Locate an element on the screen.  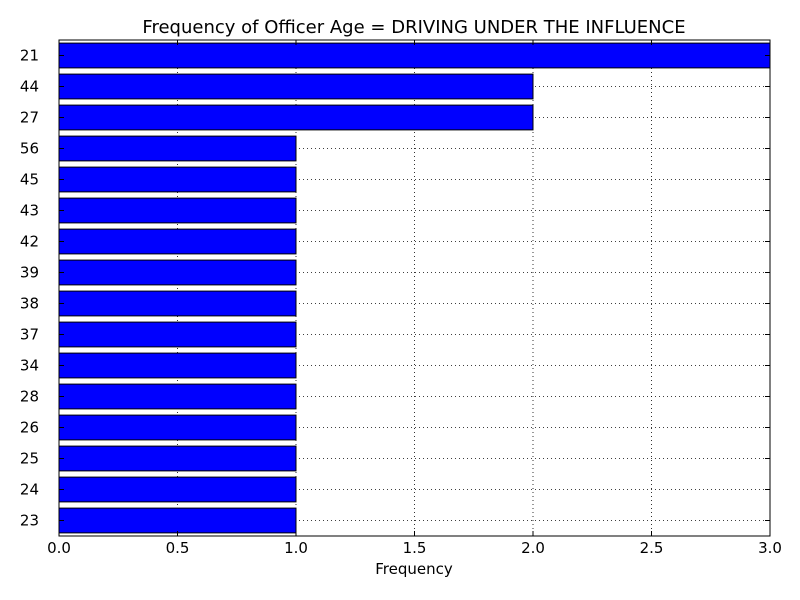
y-tick-label: 25 is located at coordinates (29, 459).